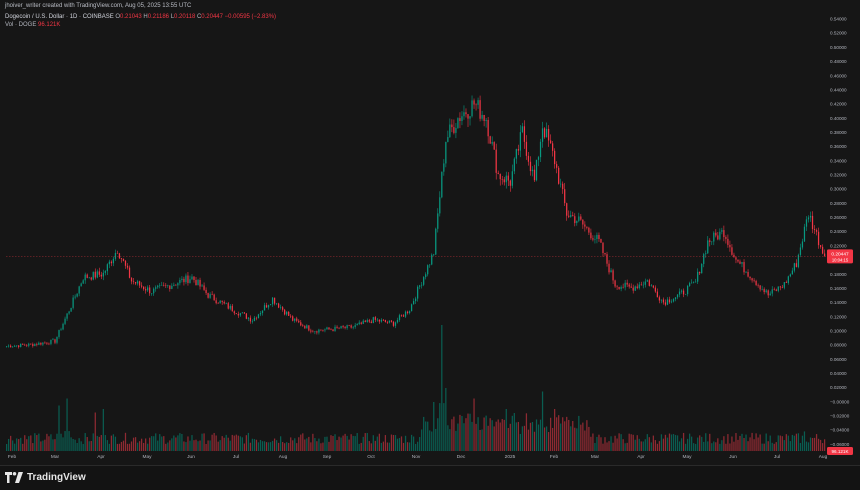 This screenshot has height=490, width=860. Describe the element at coordinates (838, 189) in the screenshot. I see `y-axis-tick-label: 0.30000` at that location.